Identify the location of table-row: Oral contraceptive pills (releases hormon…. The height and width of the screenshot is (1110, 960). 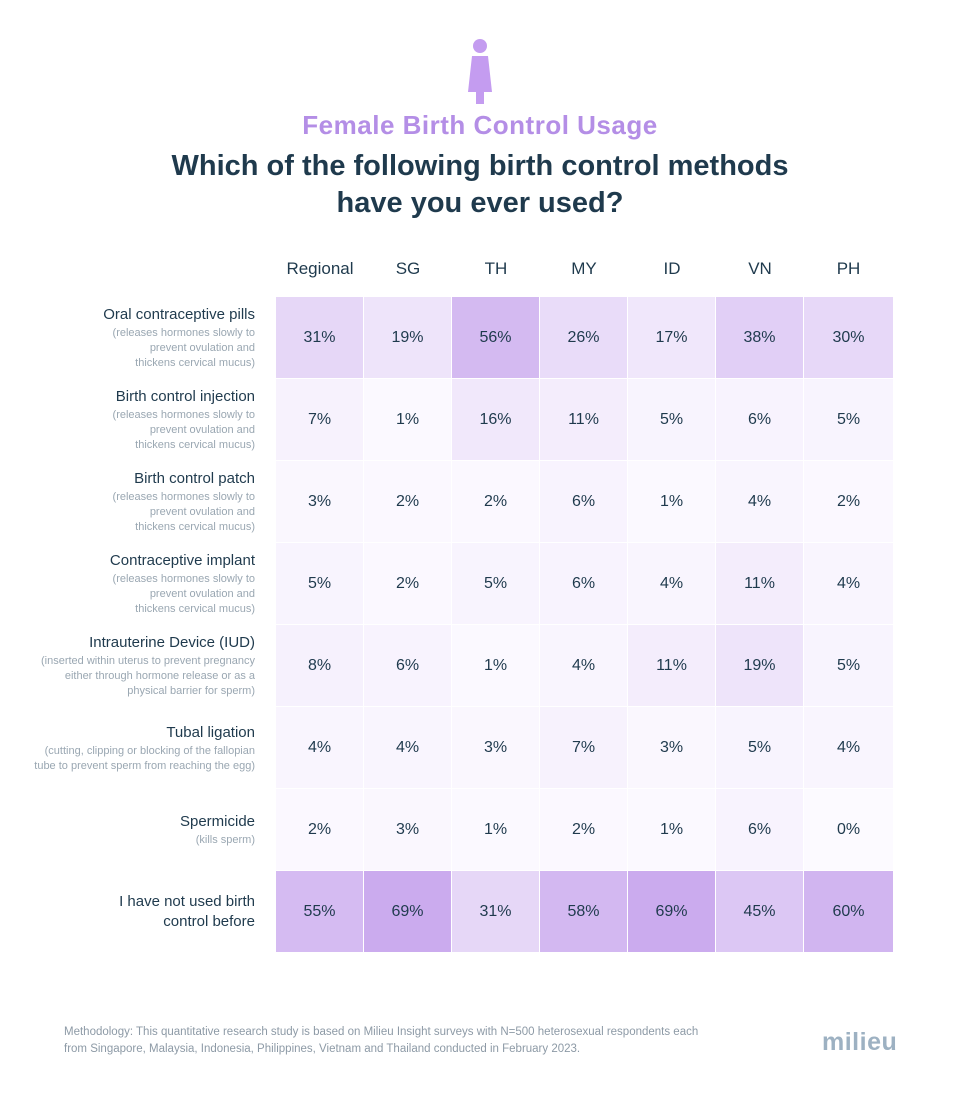
(480, 338).